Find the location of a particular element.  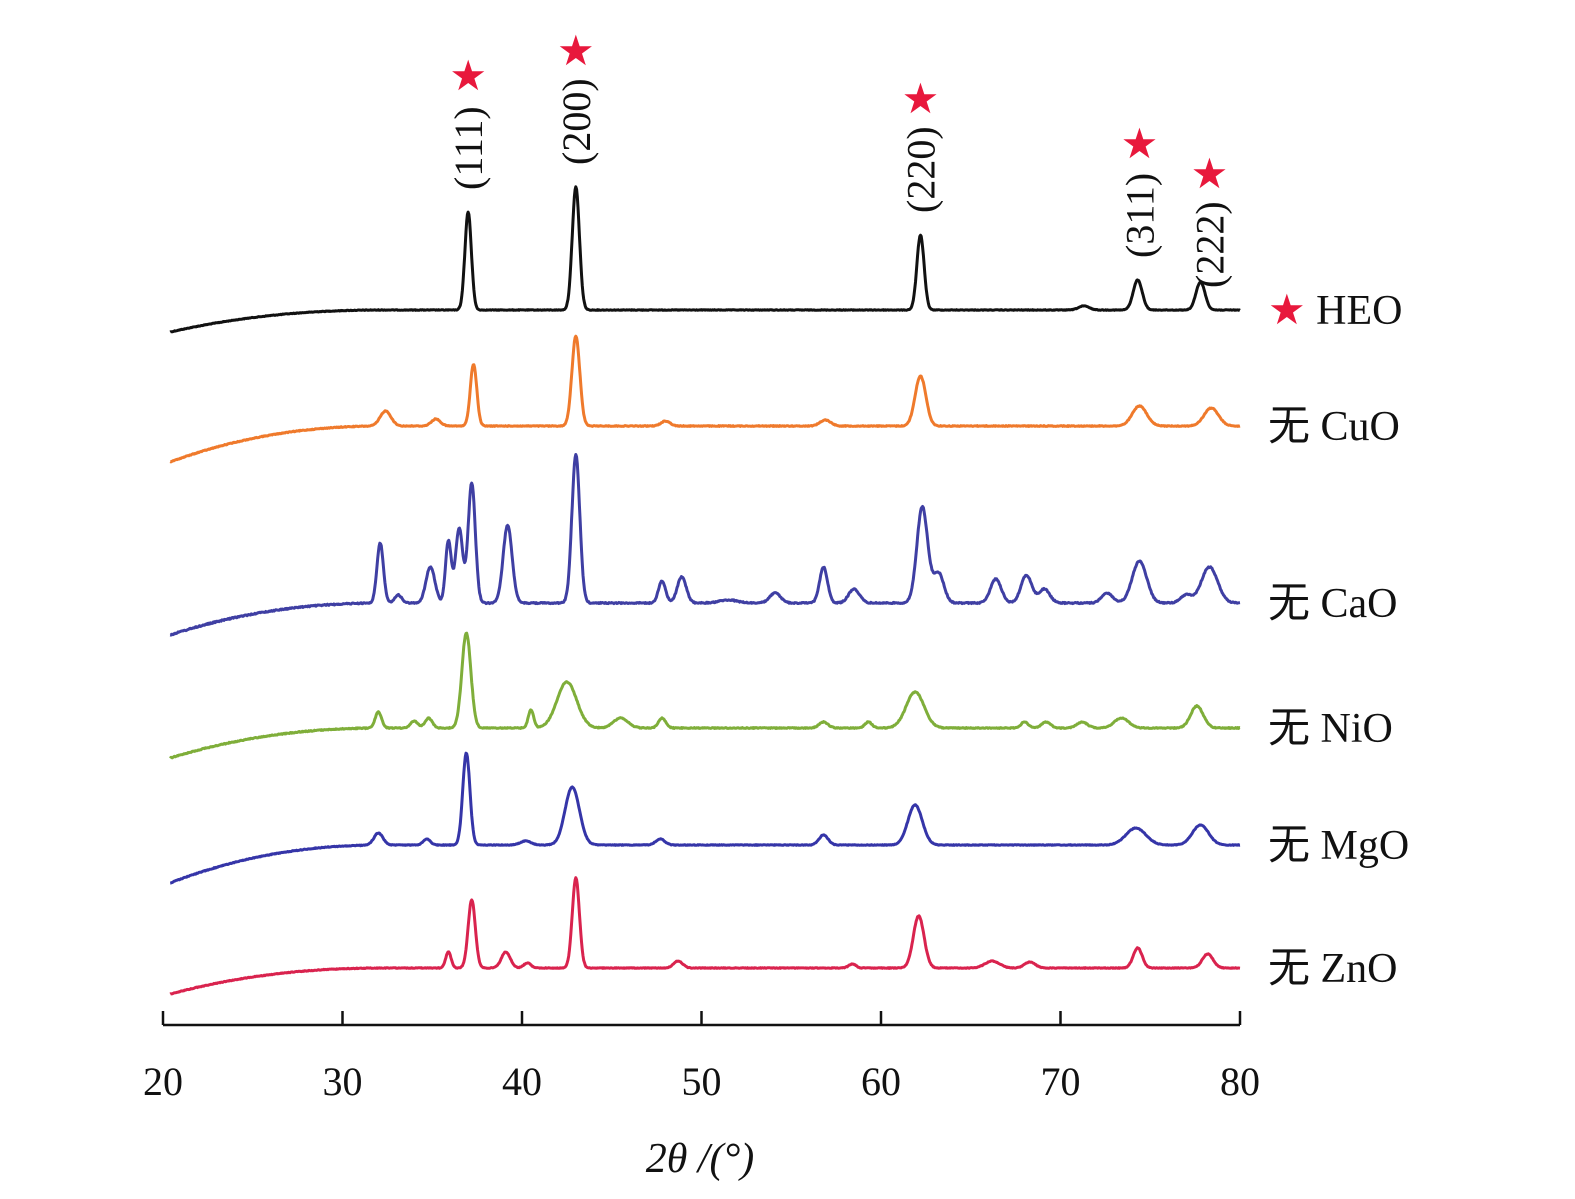

legend-label: 无 MgO is located at coordinates (1338, 846).